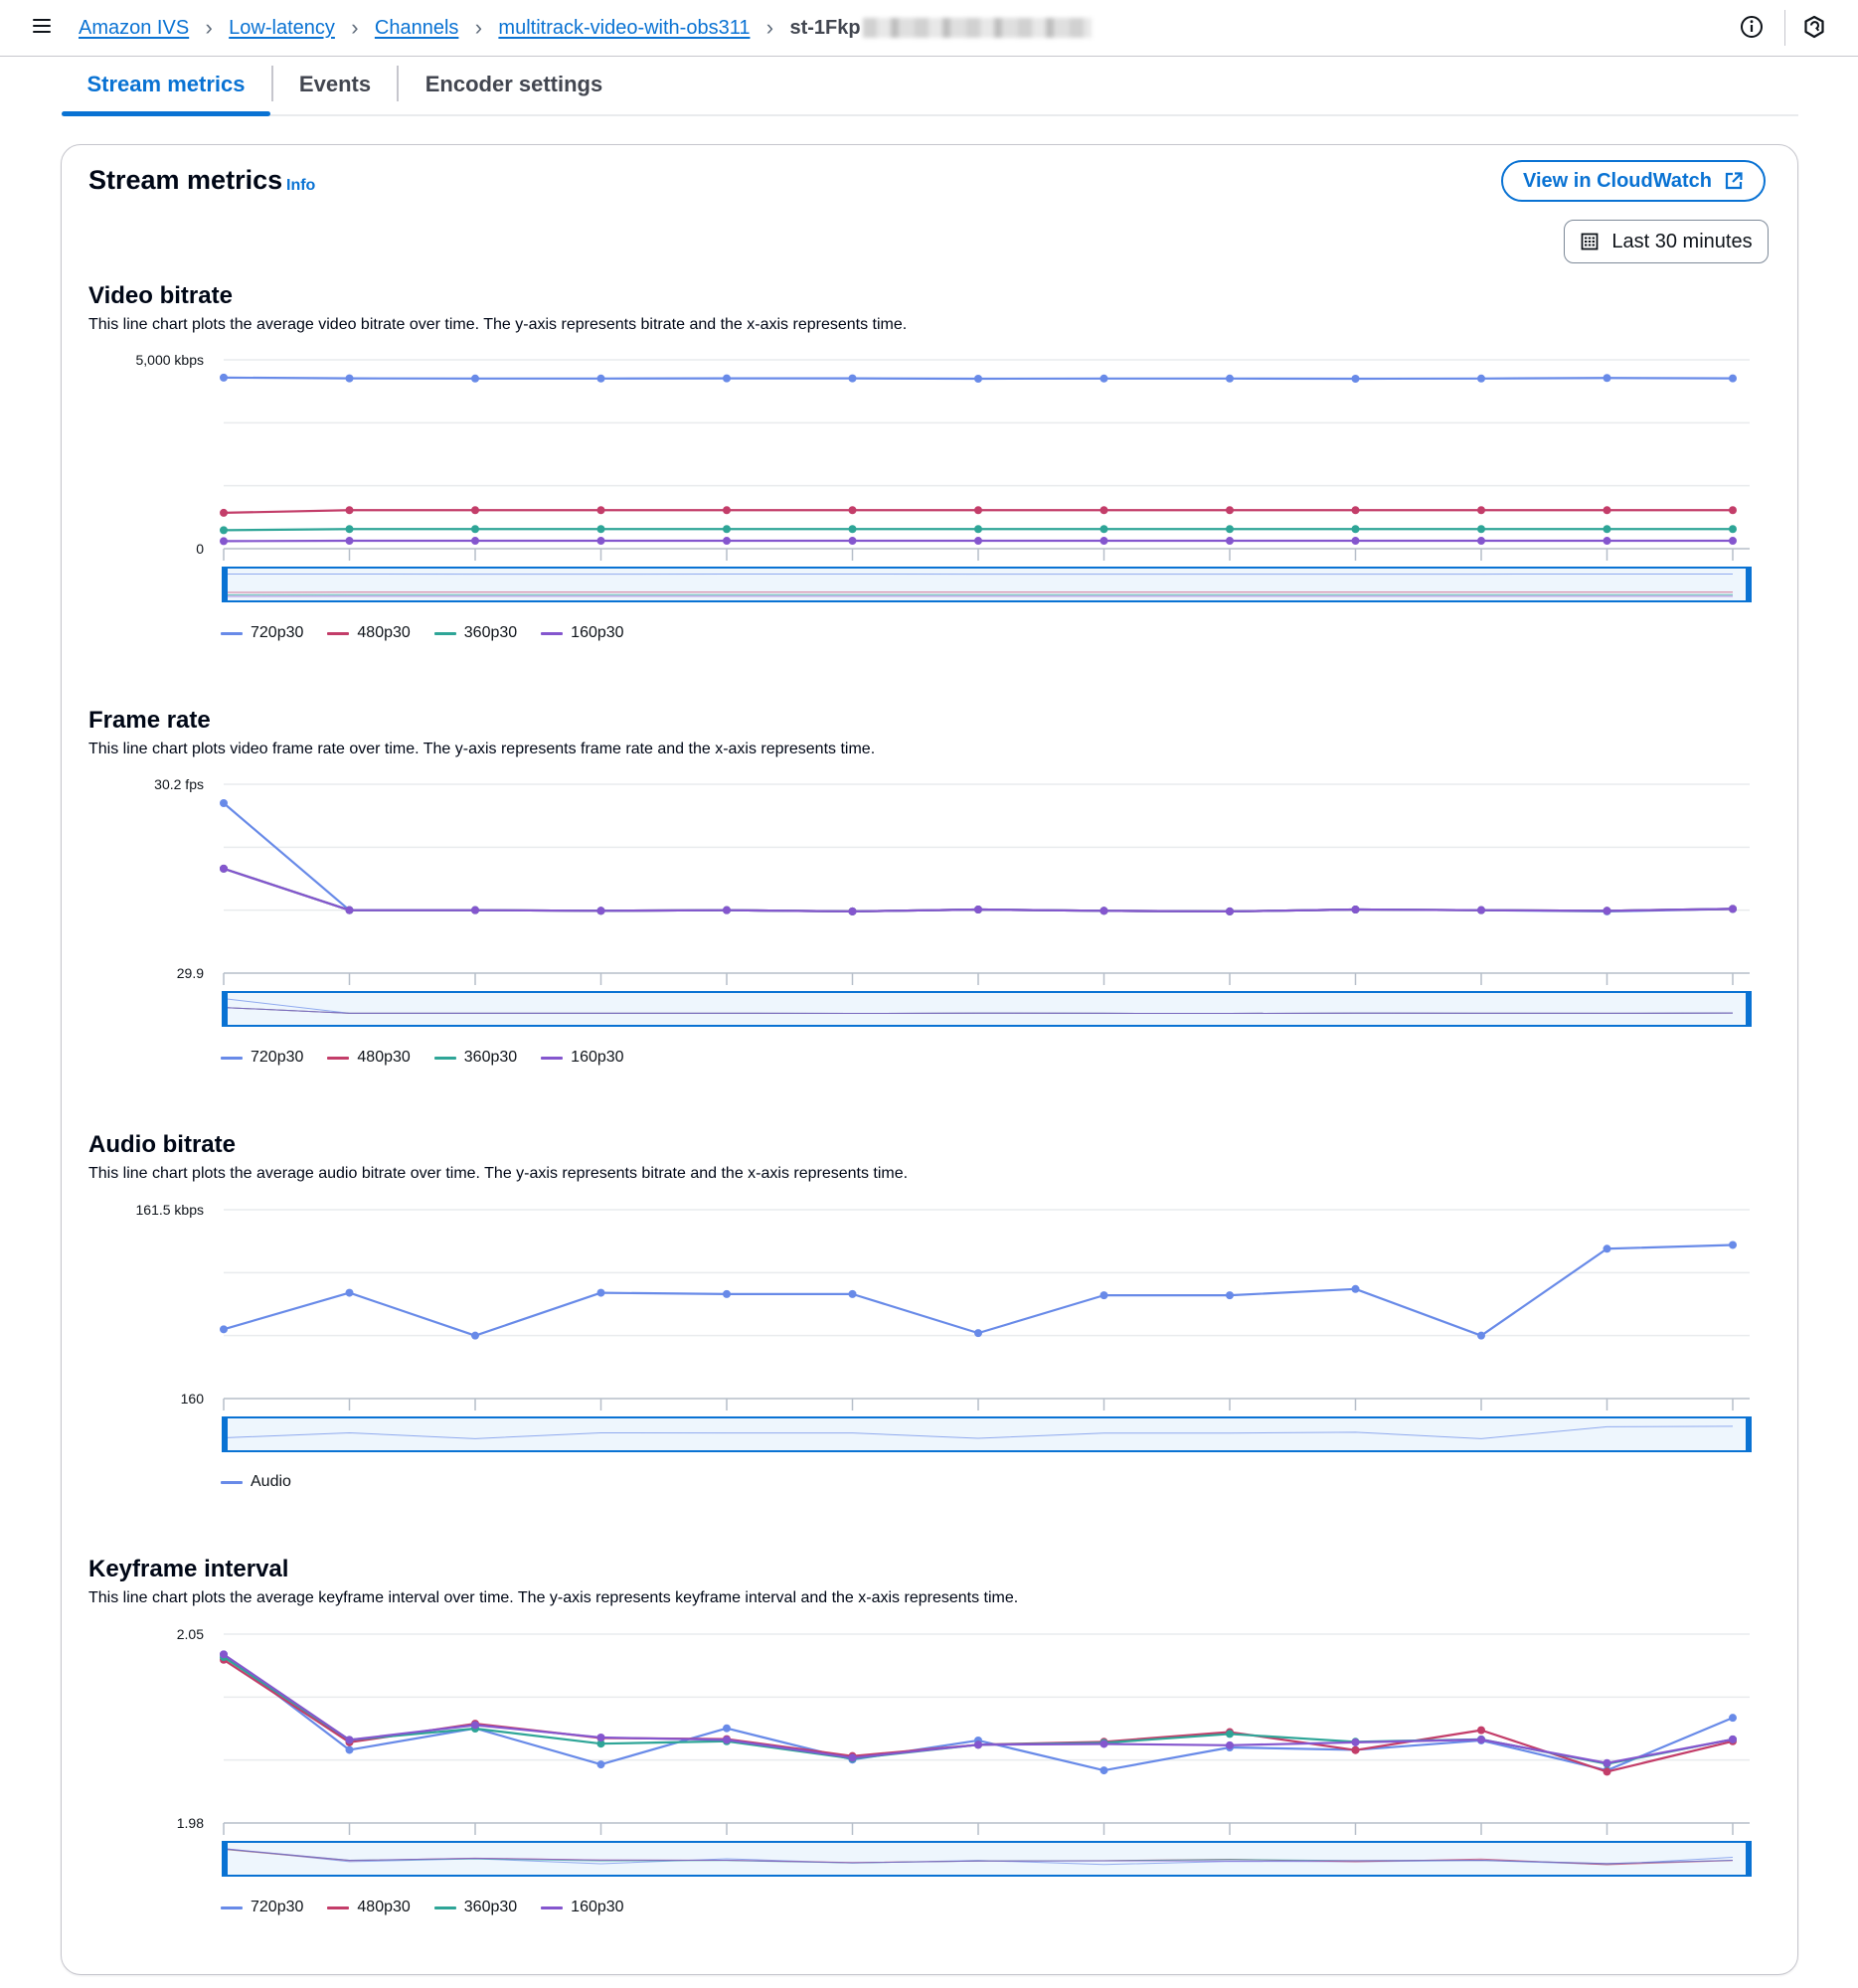 Image resolution: width=1858 pixels, height=1988 pixels. What do you see at coordinates (1590, 241) in the screenshot?
I see `calendar-icon` at bounding box center [1590, 241].